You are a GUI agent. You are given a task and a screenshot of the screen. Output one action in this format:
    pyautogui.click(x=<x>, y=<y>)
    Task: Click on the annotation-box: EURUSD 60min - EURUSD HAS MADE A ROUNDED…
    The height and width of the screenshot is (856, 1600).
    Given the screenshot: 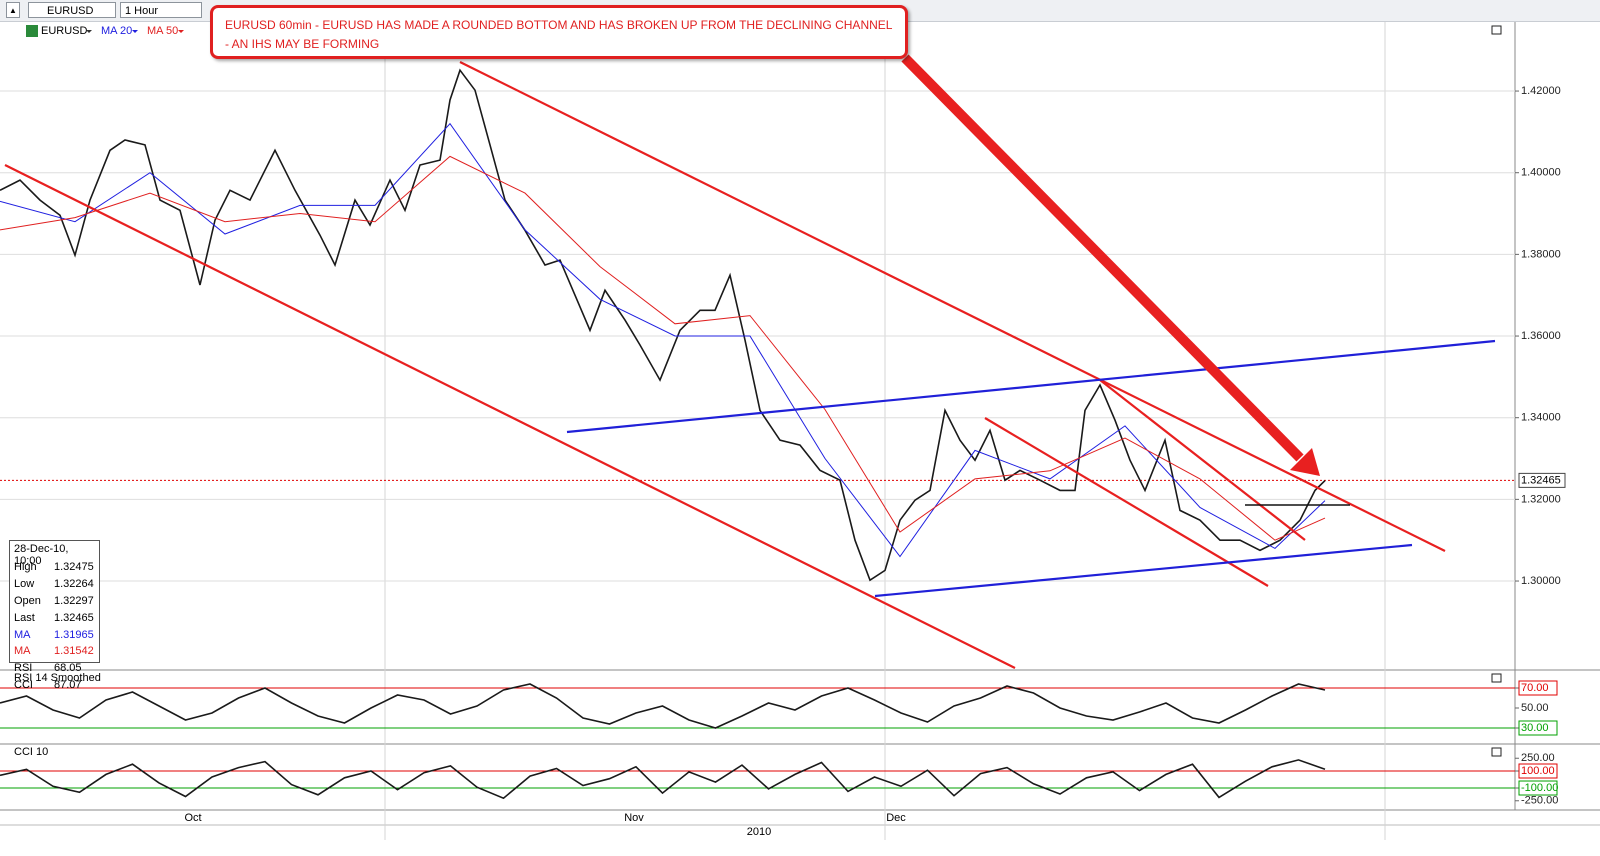 What is the action you would take?
    pyautogui.click(x=559, y=32)
    